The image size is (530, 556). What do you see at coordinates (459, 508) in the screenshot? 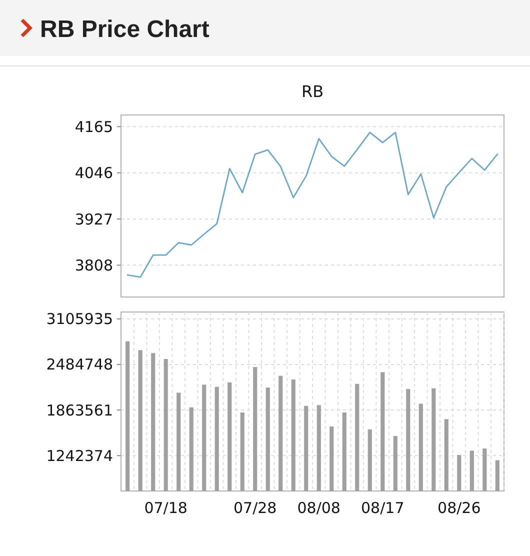
I see `x-tick-label: 08/26` at bounding box center [459, 508].